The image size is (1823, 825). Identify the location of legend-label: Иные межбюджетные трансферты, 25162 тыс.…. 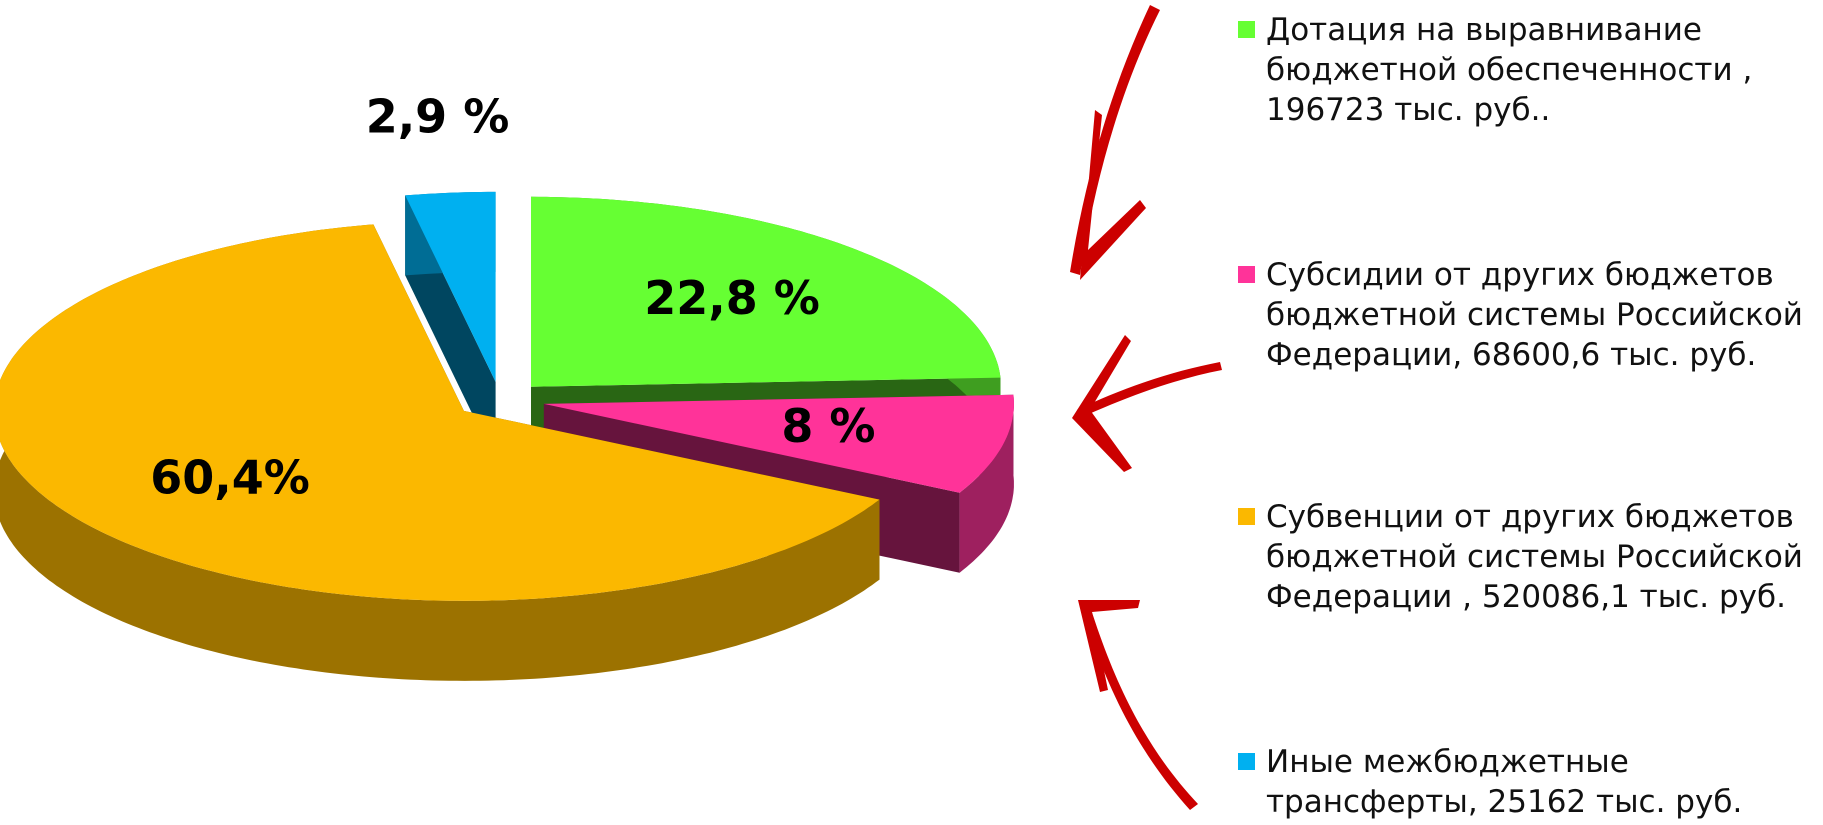
(1504, 782).